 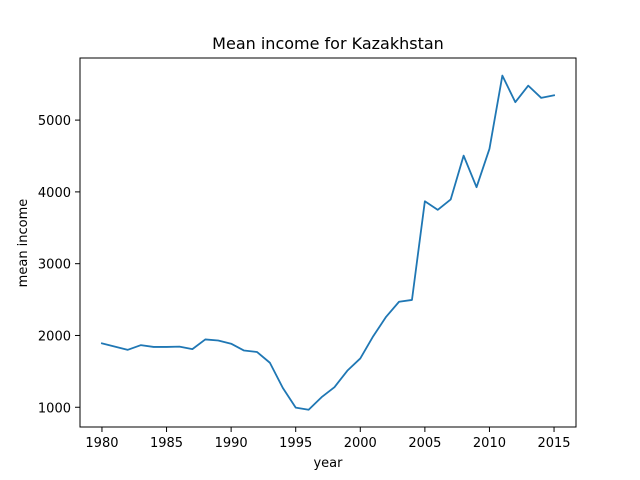 What do you see at coordinates (553, 443) in the screenshot?
I see `x-tick-label: 2015` at bounding box center [553, 443].